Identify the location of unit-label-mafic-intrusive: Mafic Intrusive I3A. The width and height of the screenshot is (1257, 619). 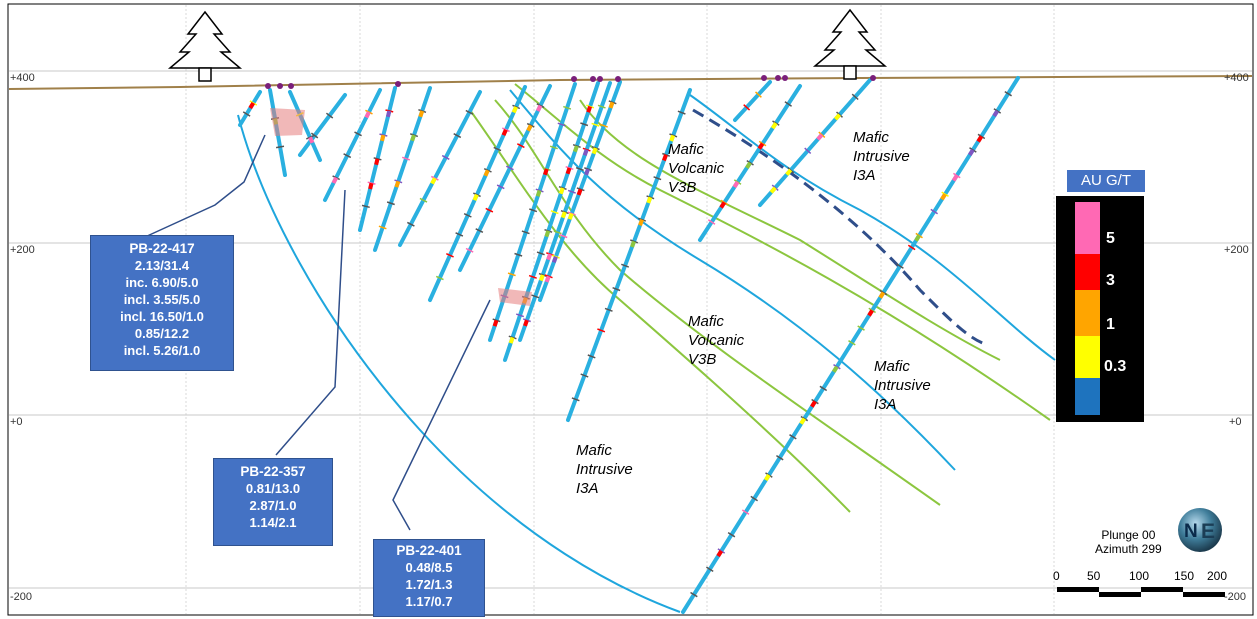
(604, 469).